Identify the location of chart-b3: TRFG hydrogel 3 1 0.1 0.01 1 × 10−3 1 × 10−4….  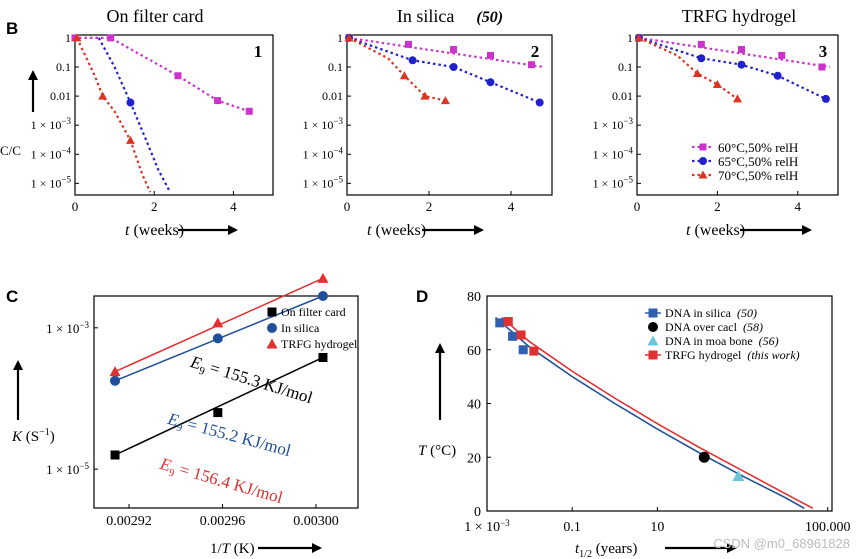
(716, 122).